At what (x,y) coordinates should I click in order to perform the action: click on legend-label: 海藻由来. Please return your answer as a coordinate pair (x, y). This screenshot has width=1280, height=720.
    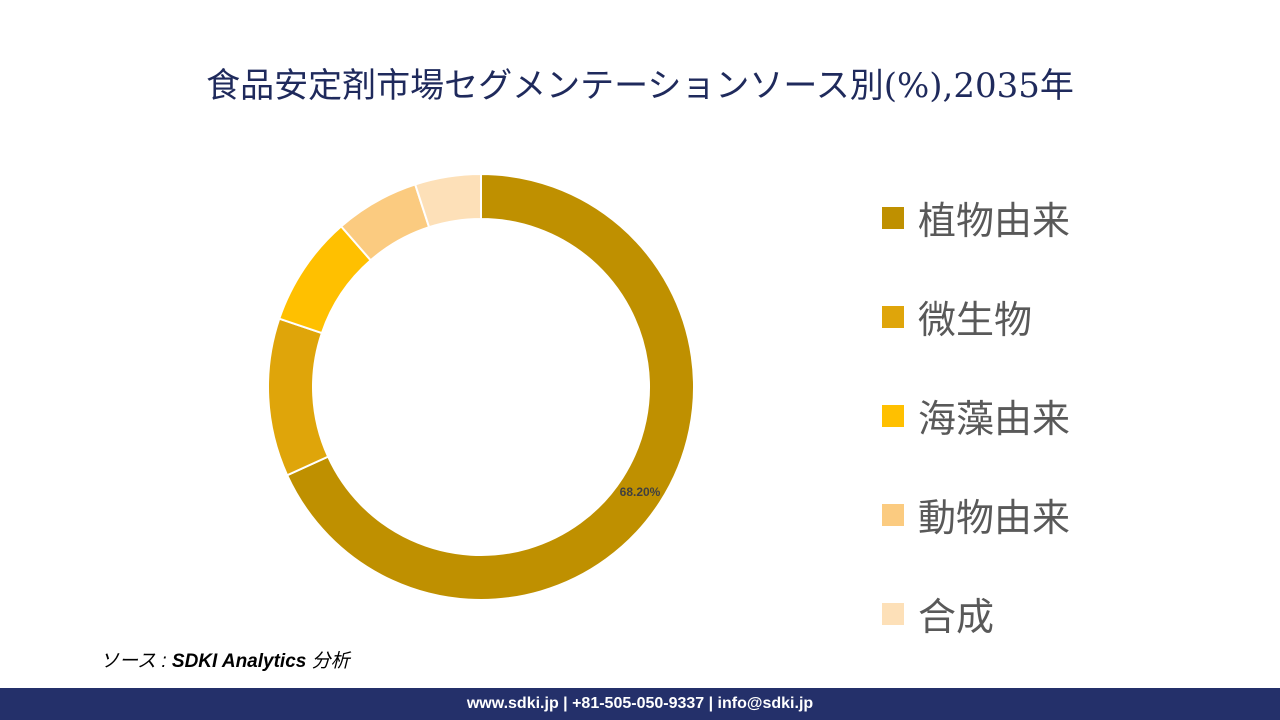
    Looking at the image, I should click on (994, 419).